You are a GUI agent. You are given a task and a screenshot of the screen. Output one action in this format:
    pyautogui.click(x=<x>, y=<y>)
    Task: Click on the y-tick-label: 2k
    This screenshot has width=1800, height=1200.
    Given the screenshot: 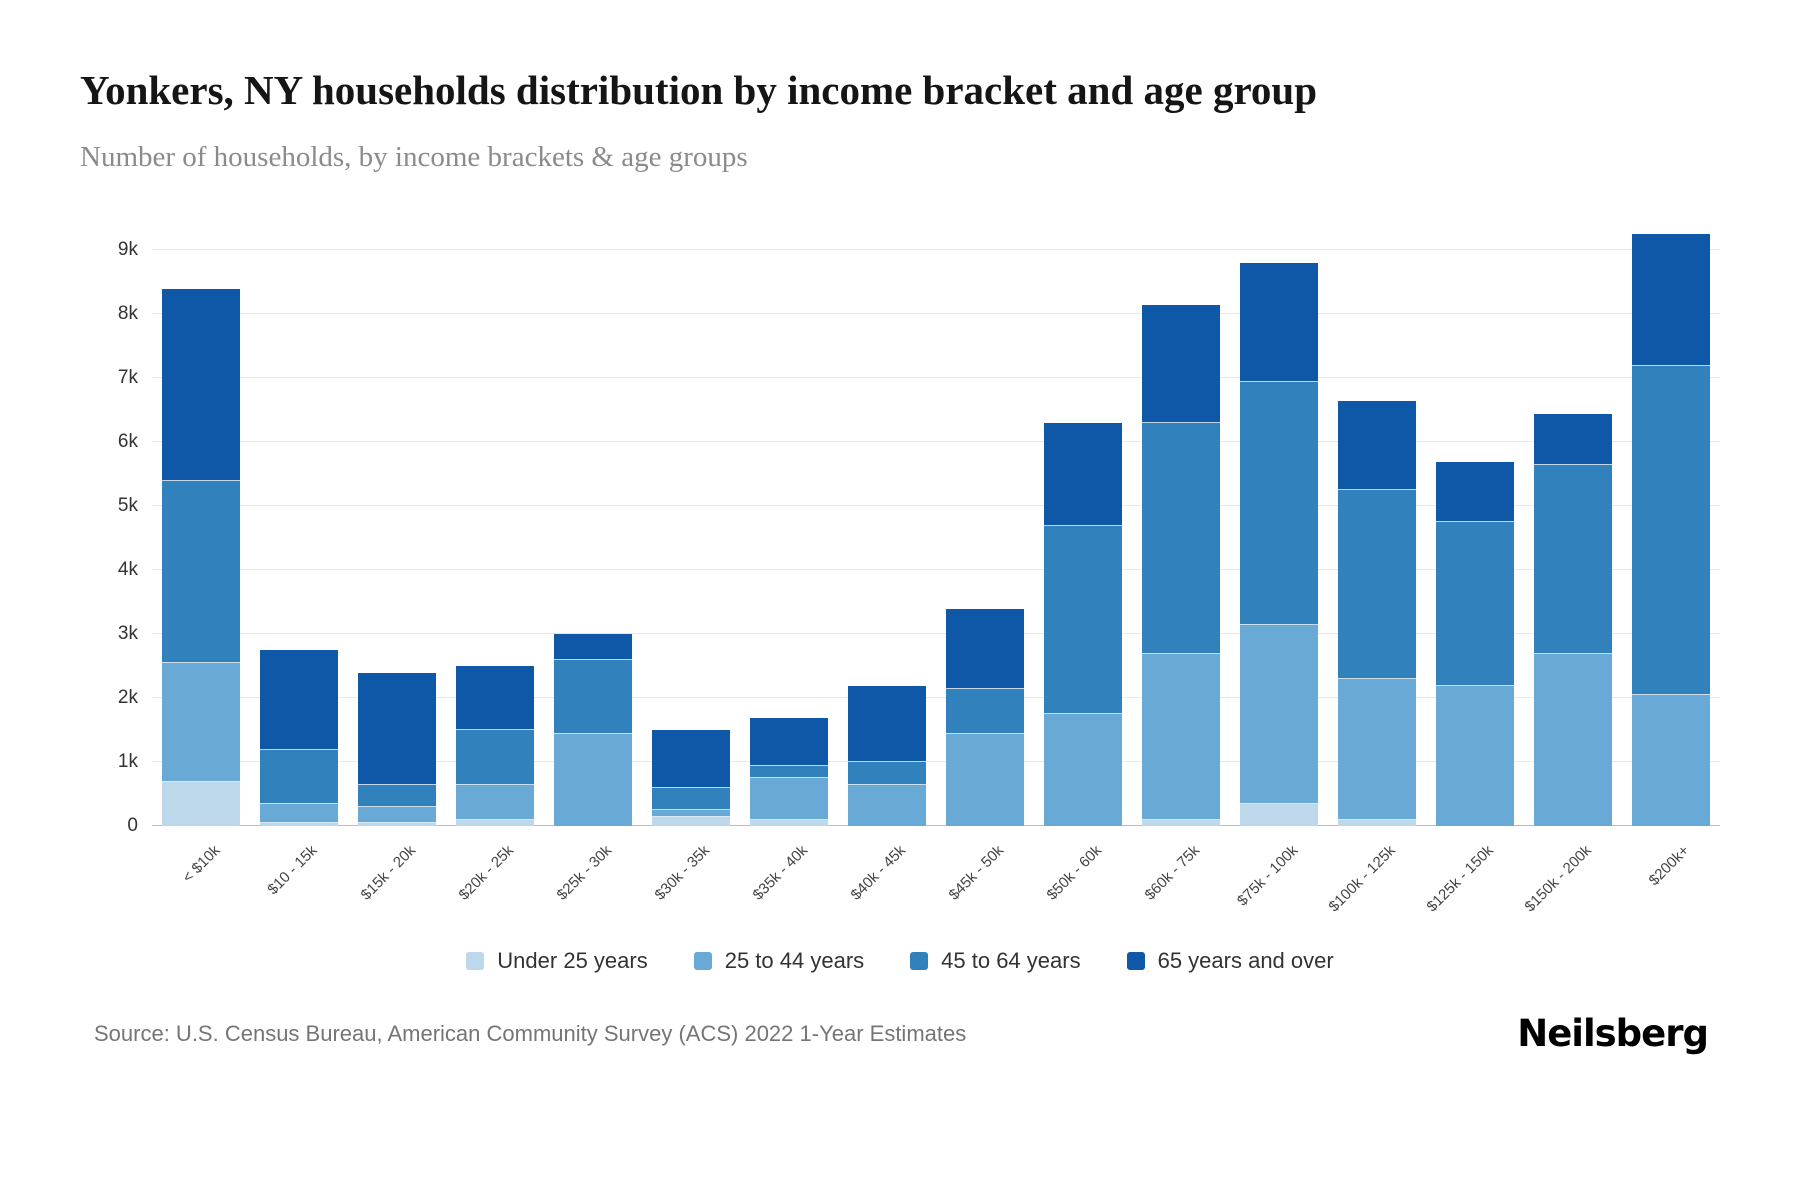 What is the action you would take?
    pyautogui.click(x=127, y=698)
    